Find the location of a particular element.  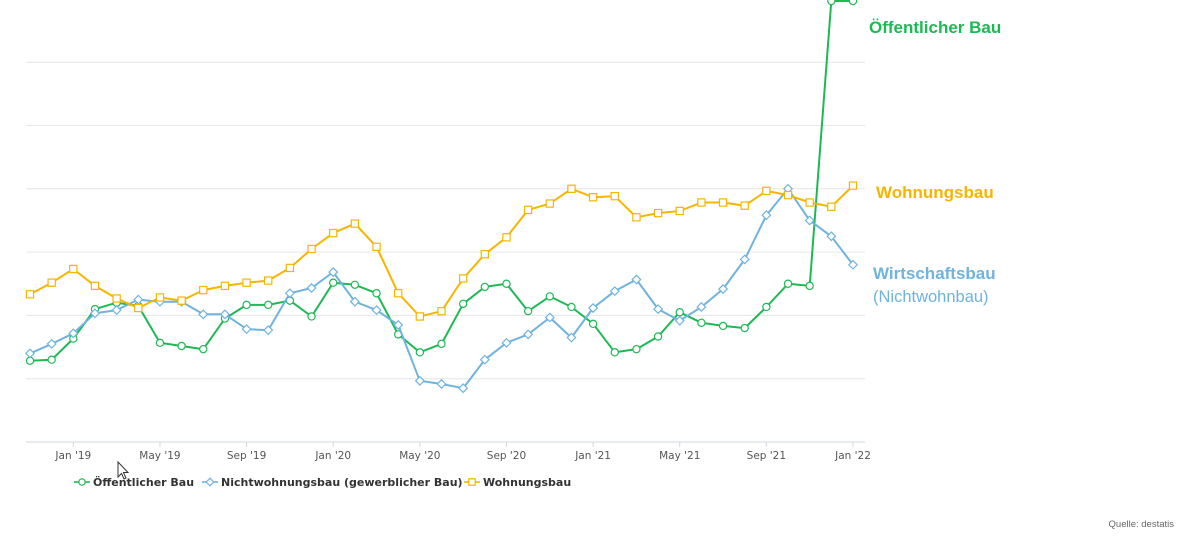

x-tick-label: May '20 is located at coordinates (419, 456).